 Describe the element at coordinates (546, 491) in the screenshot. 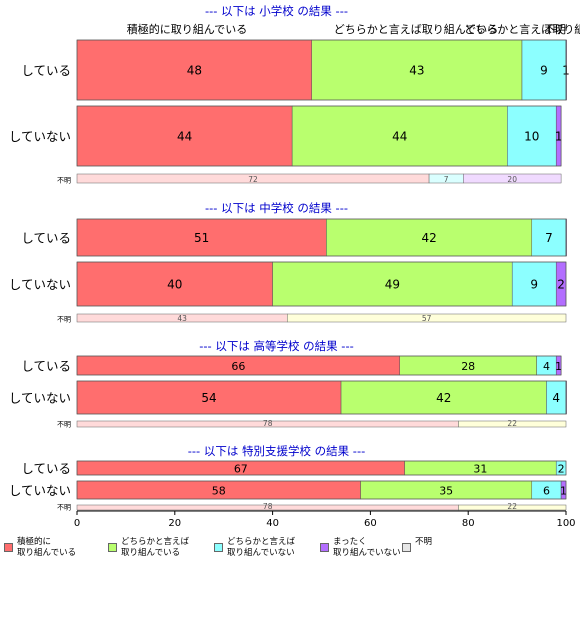

I see `bar-value-label: 6` at that location.